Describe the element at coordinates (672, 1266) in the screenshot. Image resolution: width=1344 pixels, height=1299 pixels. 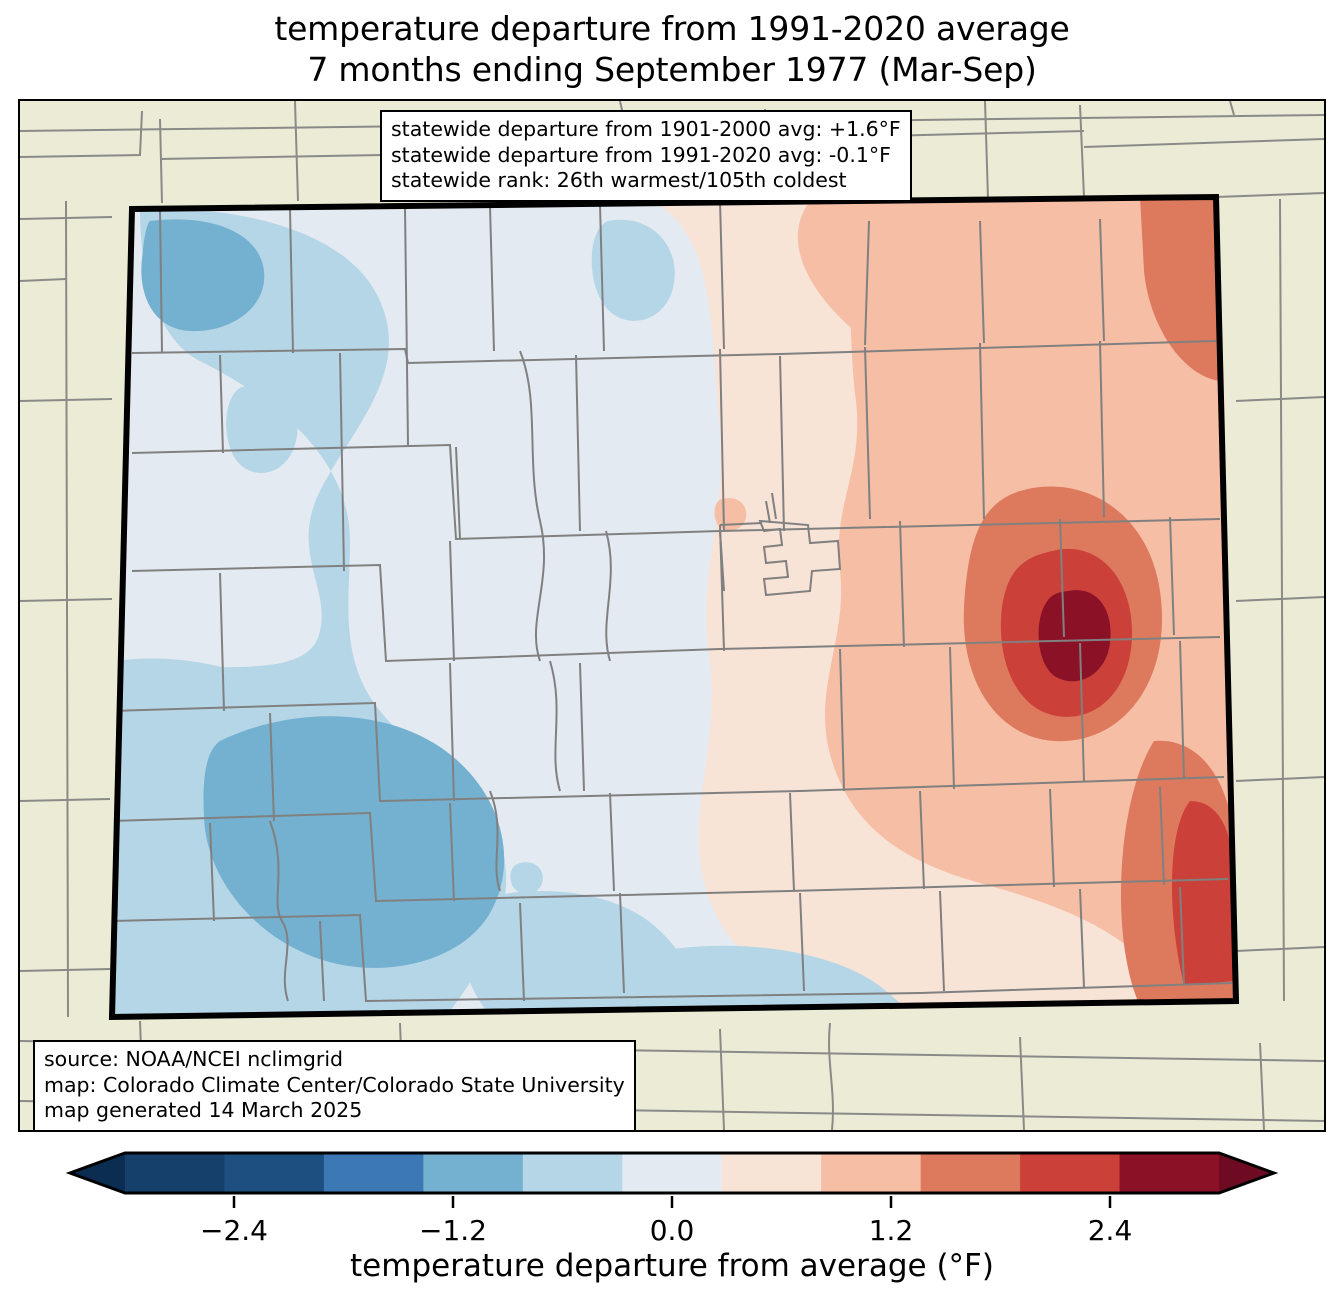
I see `colorbar-axis-label: temperature departure from average (°F)` at that location.